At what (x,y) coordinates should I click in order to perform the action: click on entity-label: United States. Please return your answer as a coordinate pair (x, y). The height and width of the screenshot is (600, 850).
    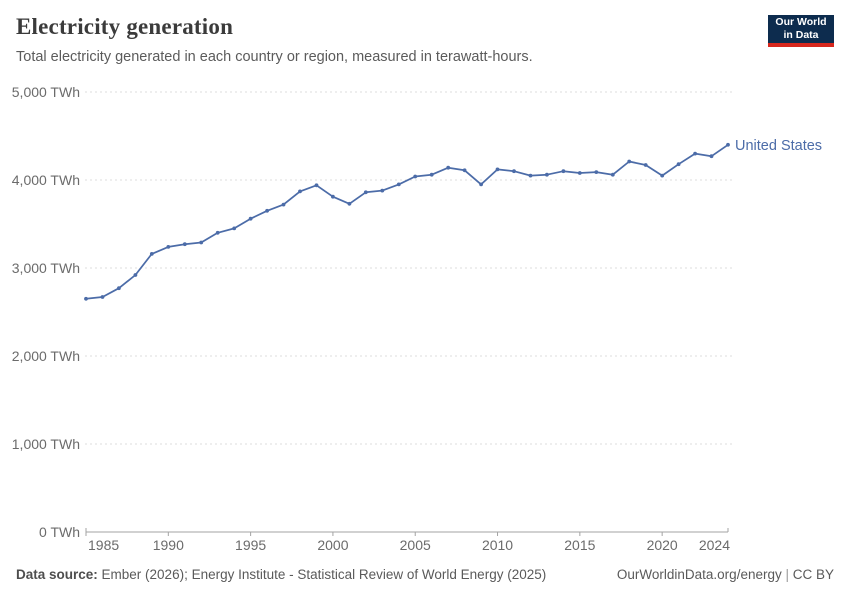
    Looking at the image, I should click on (778, 146).